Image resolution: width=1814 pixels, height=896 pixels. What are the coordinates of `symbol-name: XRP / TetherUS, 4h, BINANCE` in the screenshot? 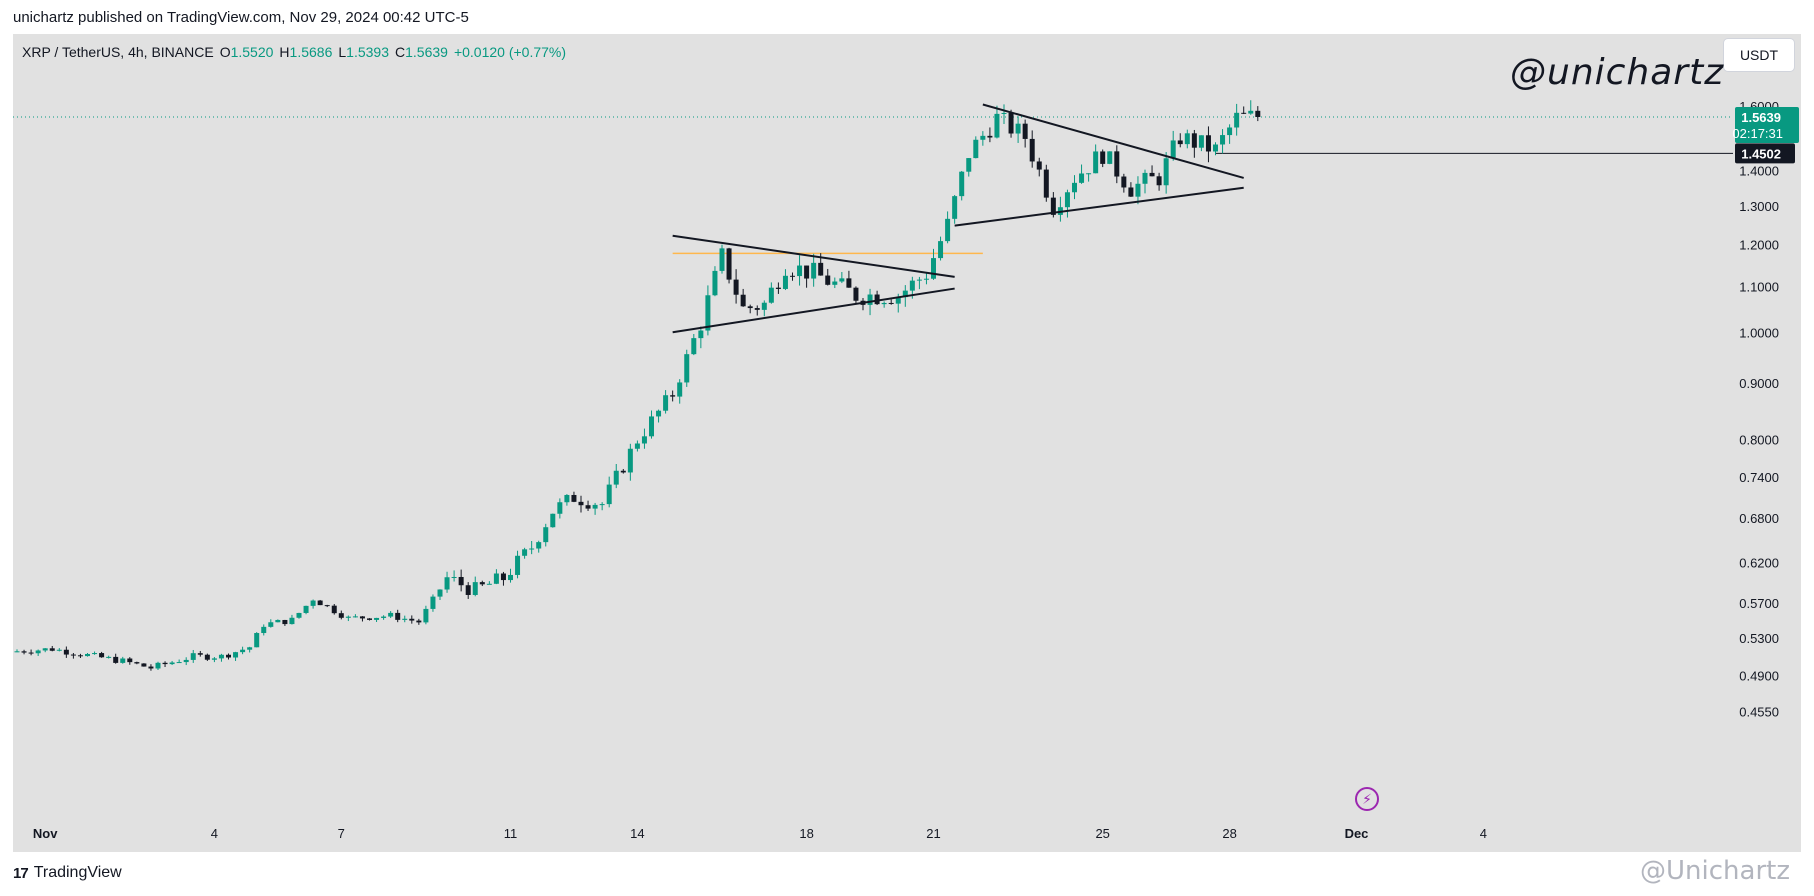 It's located at (118, 52).